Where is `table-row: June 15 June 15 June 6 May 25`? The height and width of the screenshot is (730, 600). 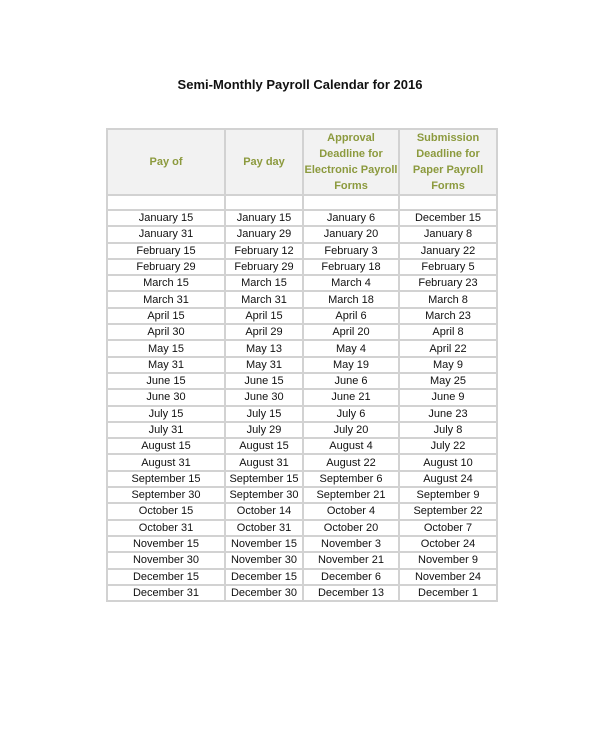
table-row: June 15 June 15 June 6 May 25 is located at coordinates (302, 381).